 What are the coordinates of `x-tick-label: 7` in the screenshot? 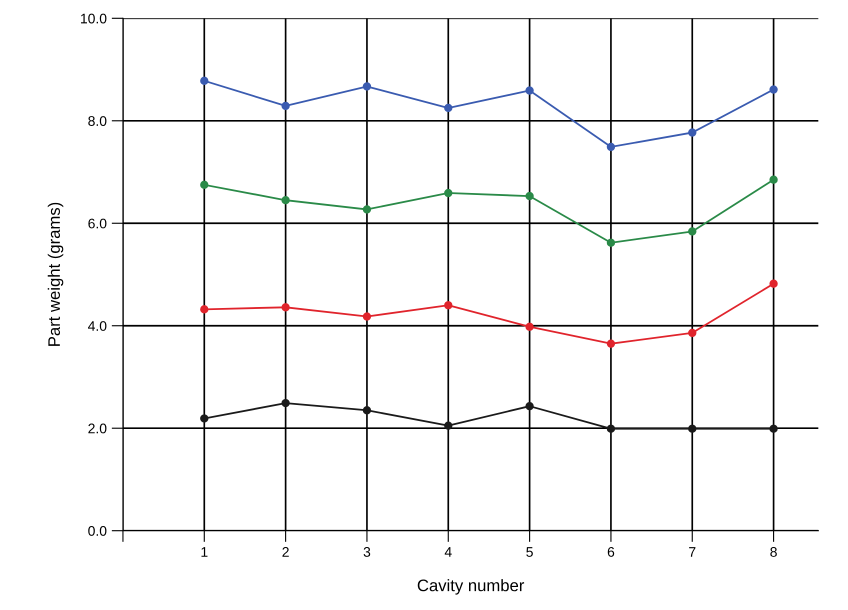 It's located at (692, 552).